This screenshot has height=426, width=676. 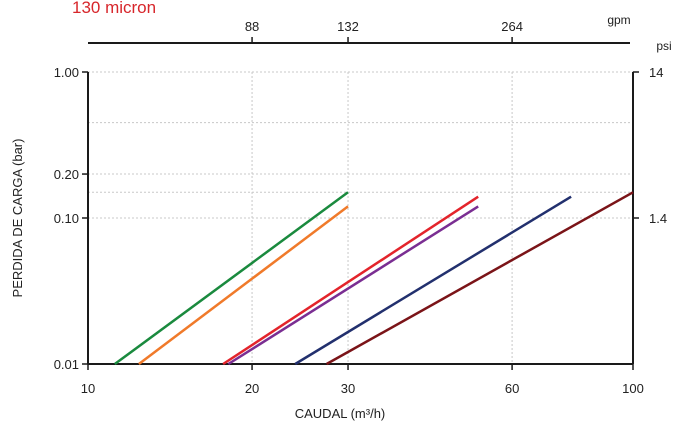 I want to click on top-tick-label: 264, so click(x=512, y=26).